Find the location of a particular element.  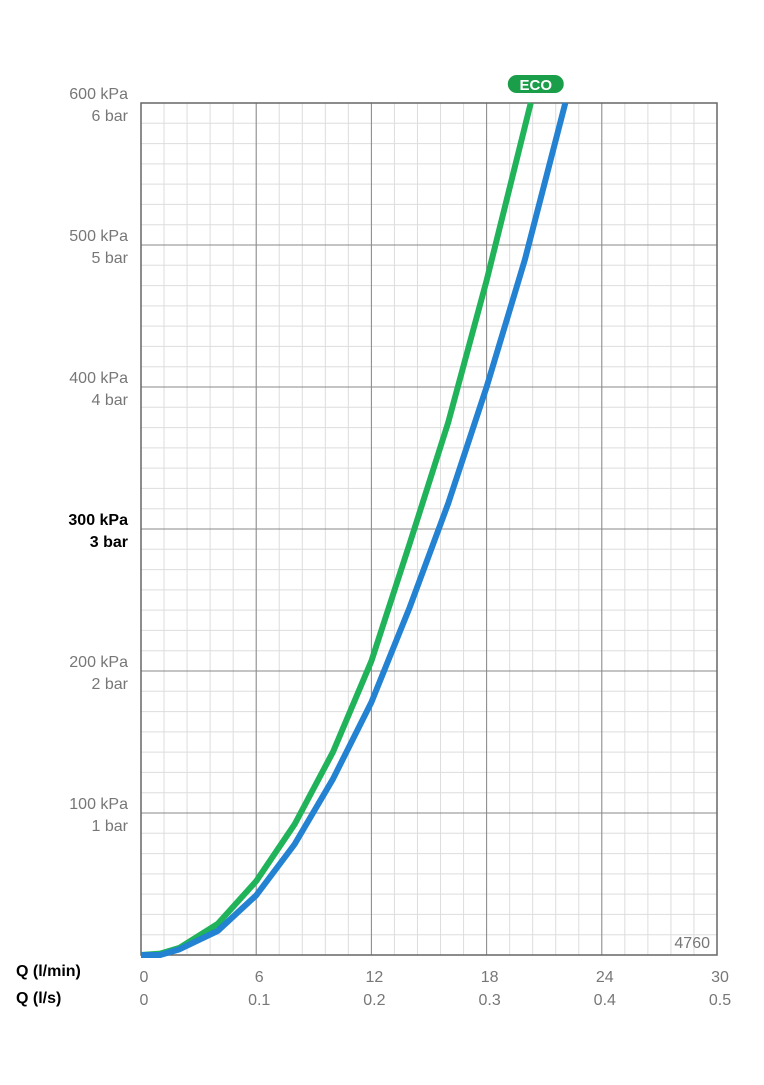

x2-tick-label: 0 is located at coordinates (144, 1000).